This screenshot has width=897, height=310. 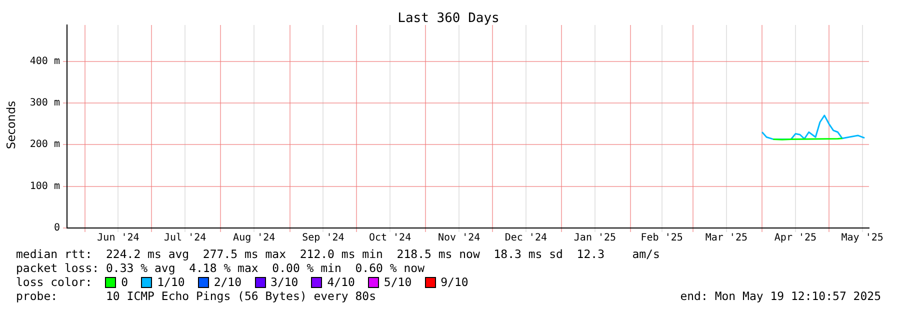 What do you see at coordinates (171, 282) in the screenshot?
I see `legend-label: 1/10` at bounding box center [171, 282].